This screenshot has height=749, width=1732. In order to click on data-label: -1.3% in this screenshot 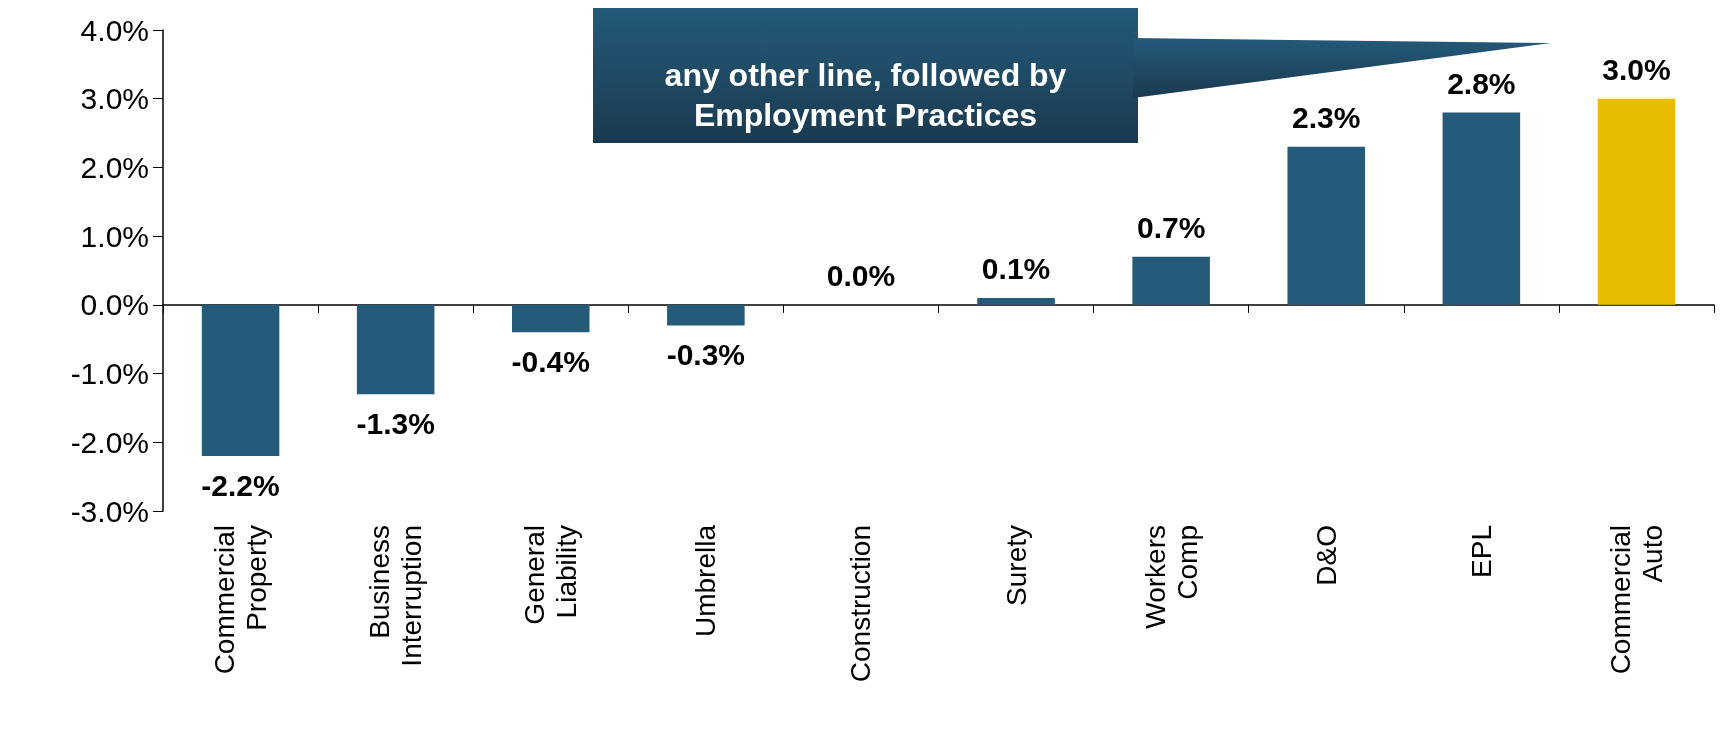, I will do `click(395, 423)`.